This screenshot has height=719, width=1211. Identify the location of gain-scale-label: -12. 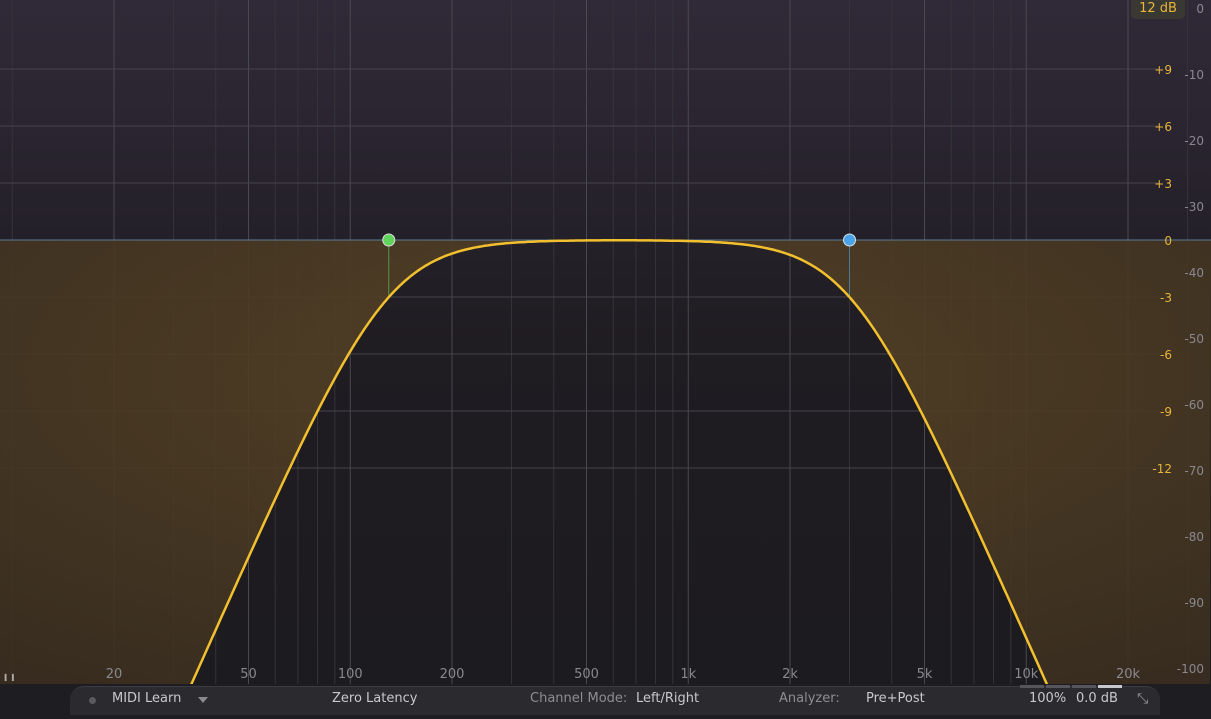
(1162, 469).